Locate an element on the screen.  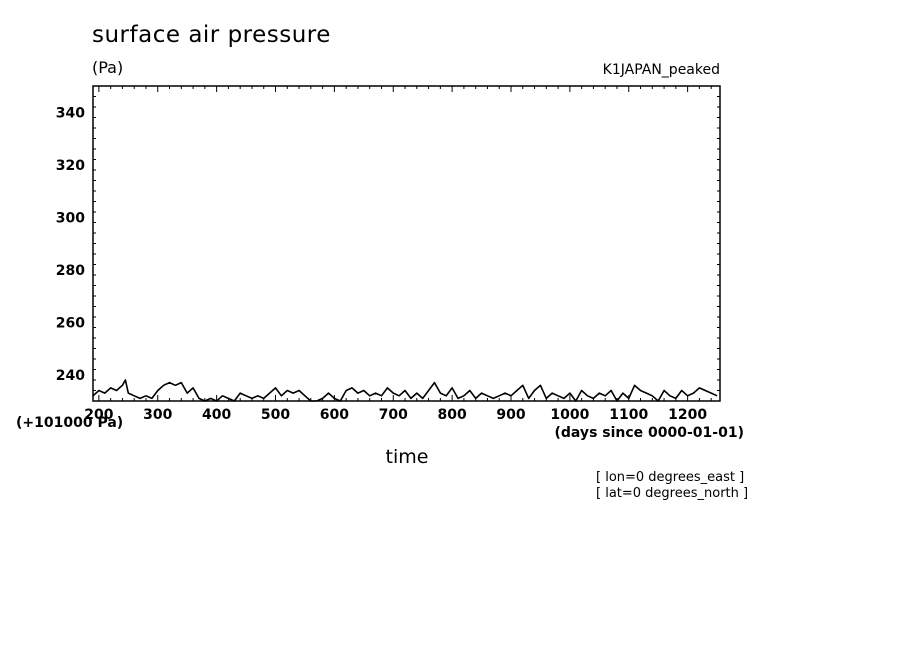
x-tick-label: 700 is located at coordinates (393, 415).